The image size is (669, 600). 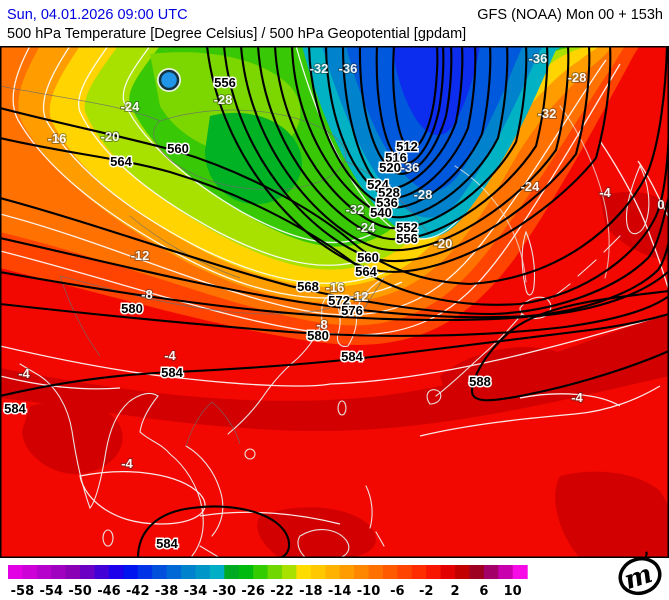 What do you see at coordinates (52, 591) in the screenshot?
I see `color-scale-tick-label: -54` at bounding box center [52, 591].